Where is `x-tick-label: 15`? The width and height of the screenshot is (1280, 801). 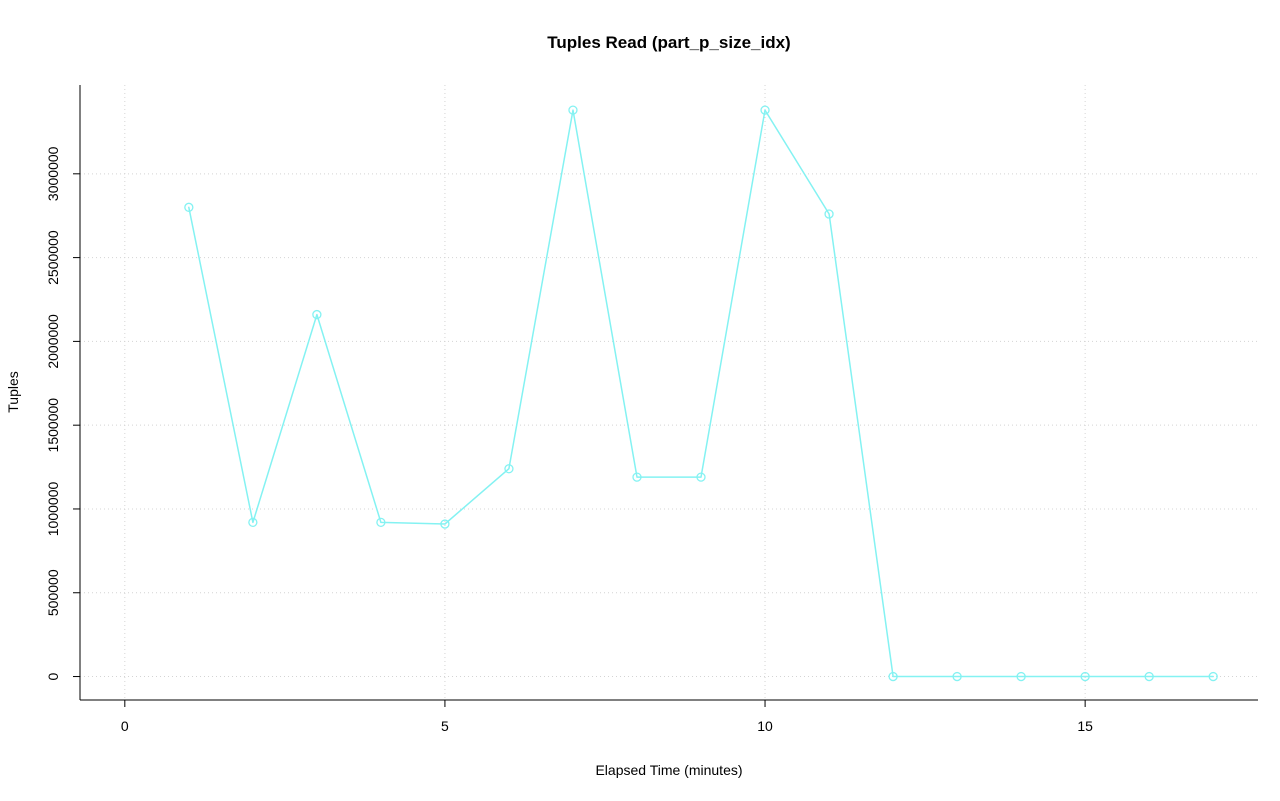 x-tick-label: 15 is located at coordinates (1085, 726).